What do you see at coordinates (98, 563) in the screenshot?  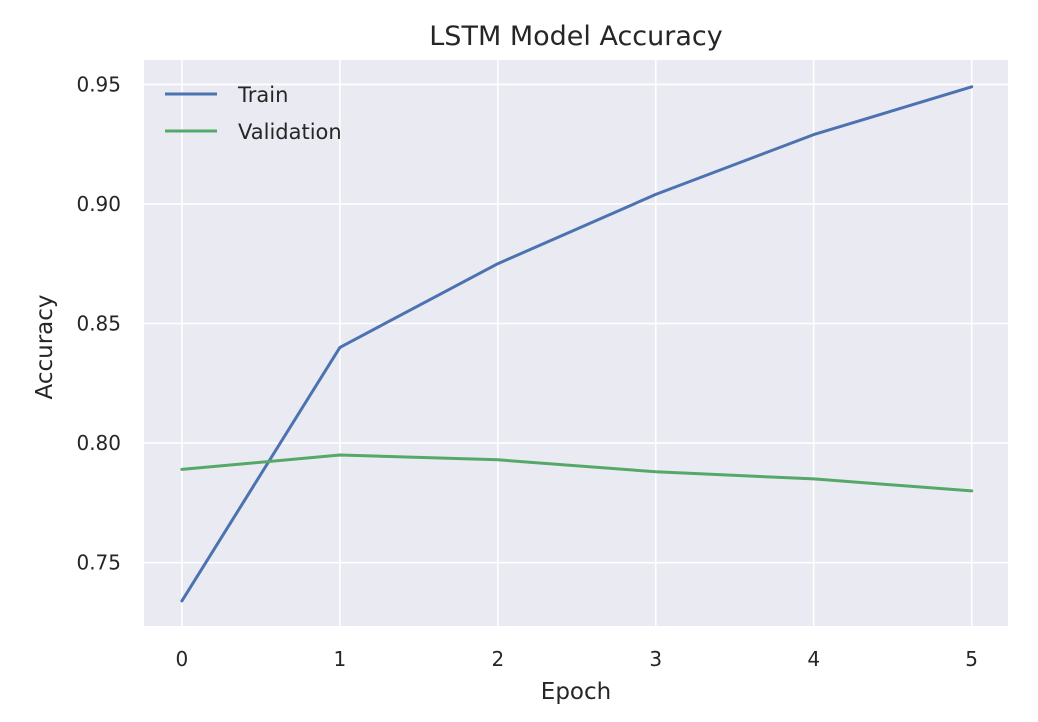 I see `y-tick-label: 0.75` at bounding box center [98, 563].